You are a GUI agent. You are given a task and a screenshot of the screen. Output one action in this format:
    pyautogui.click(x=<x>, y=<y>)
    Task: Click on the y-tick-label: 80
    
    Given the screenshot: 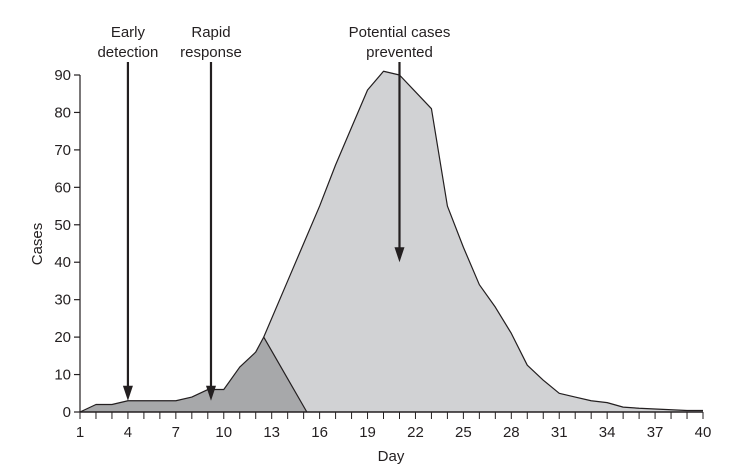 What is the action you would take?
    pyautogui.click(x=62, y=112)
    